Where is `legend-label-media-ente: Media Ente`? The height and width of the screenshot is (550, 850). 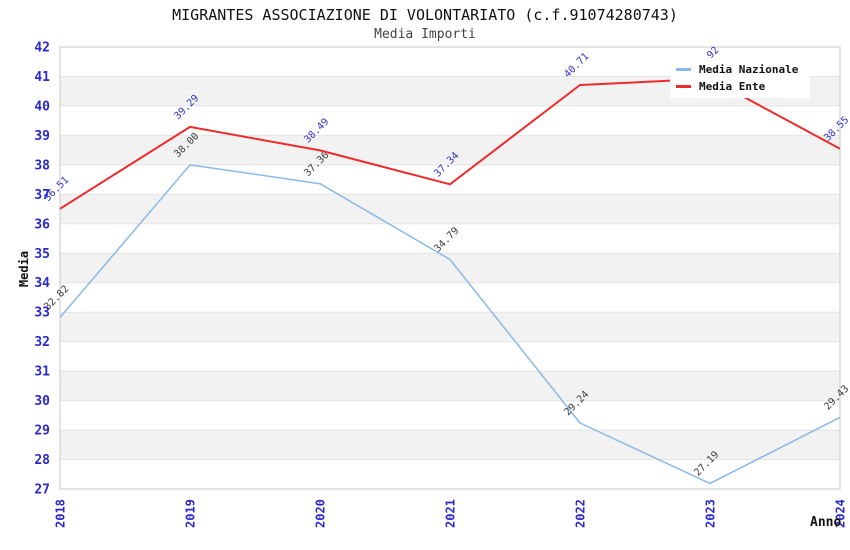 legend-label-media-ente: Media Ente is located at coordinates (732, 86).